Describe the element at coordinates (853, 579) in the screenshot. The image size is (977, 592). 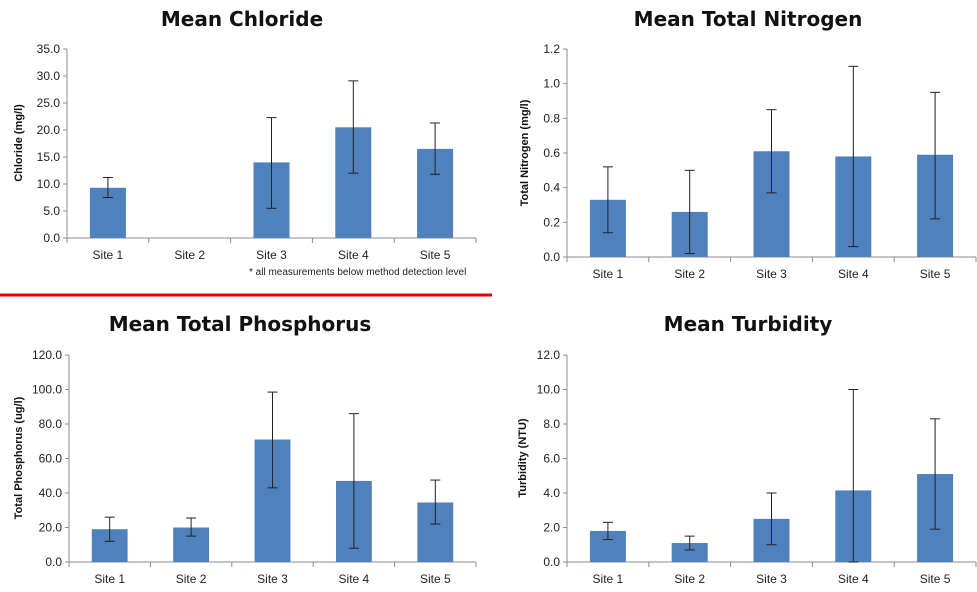
I see `x-tick-label-turbidity: Site 4` at that location.